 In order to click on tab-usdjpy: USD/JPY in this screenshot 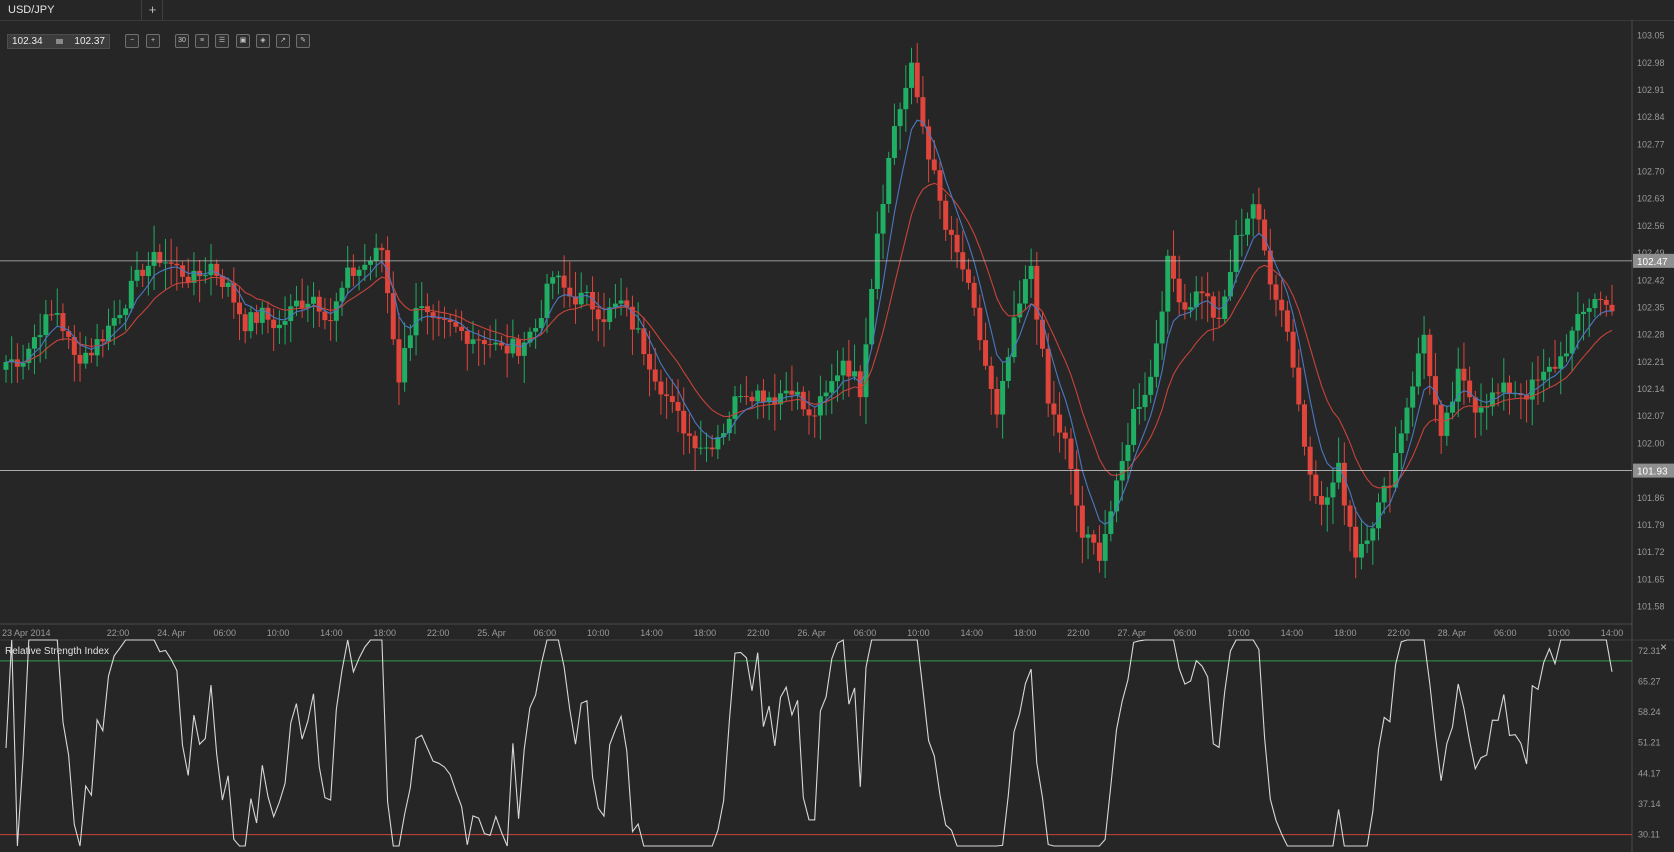, I will do `click(71, 10)`.